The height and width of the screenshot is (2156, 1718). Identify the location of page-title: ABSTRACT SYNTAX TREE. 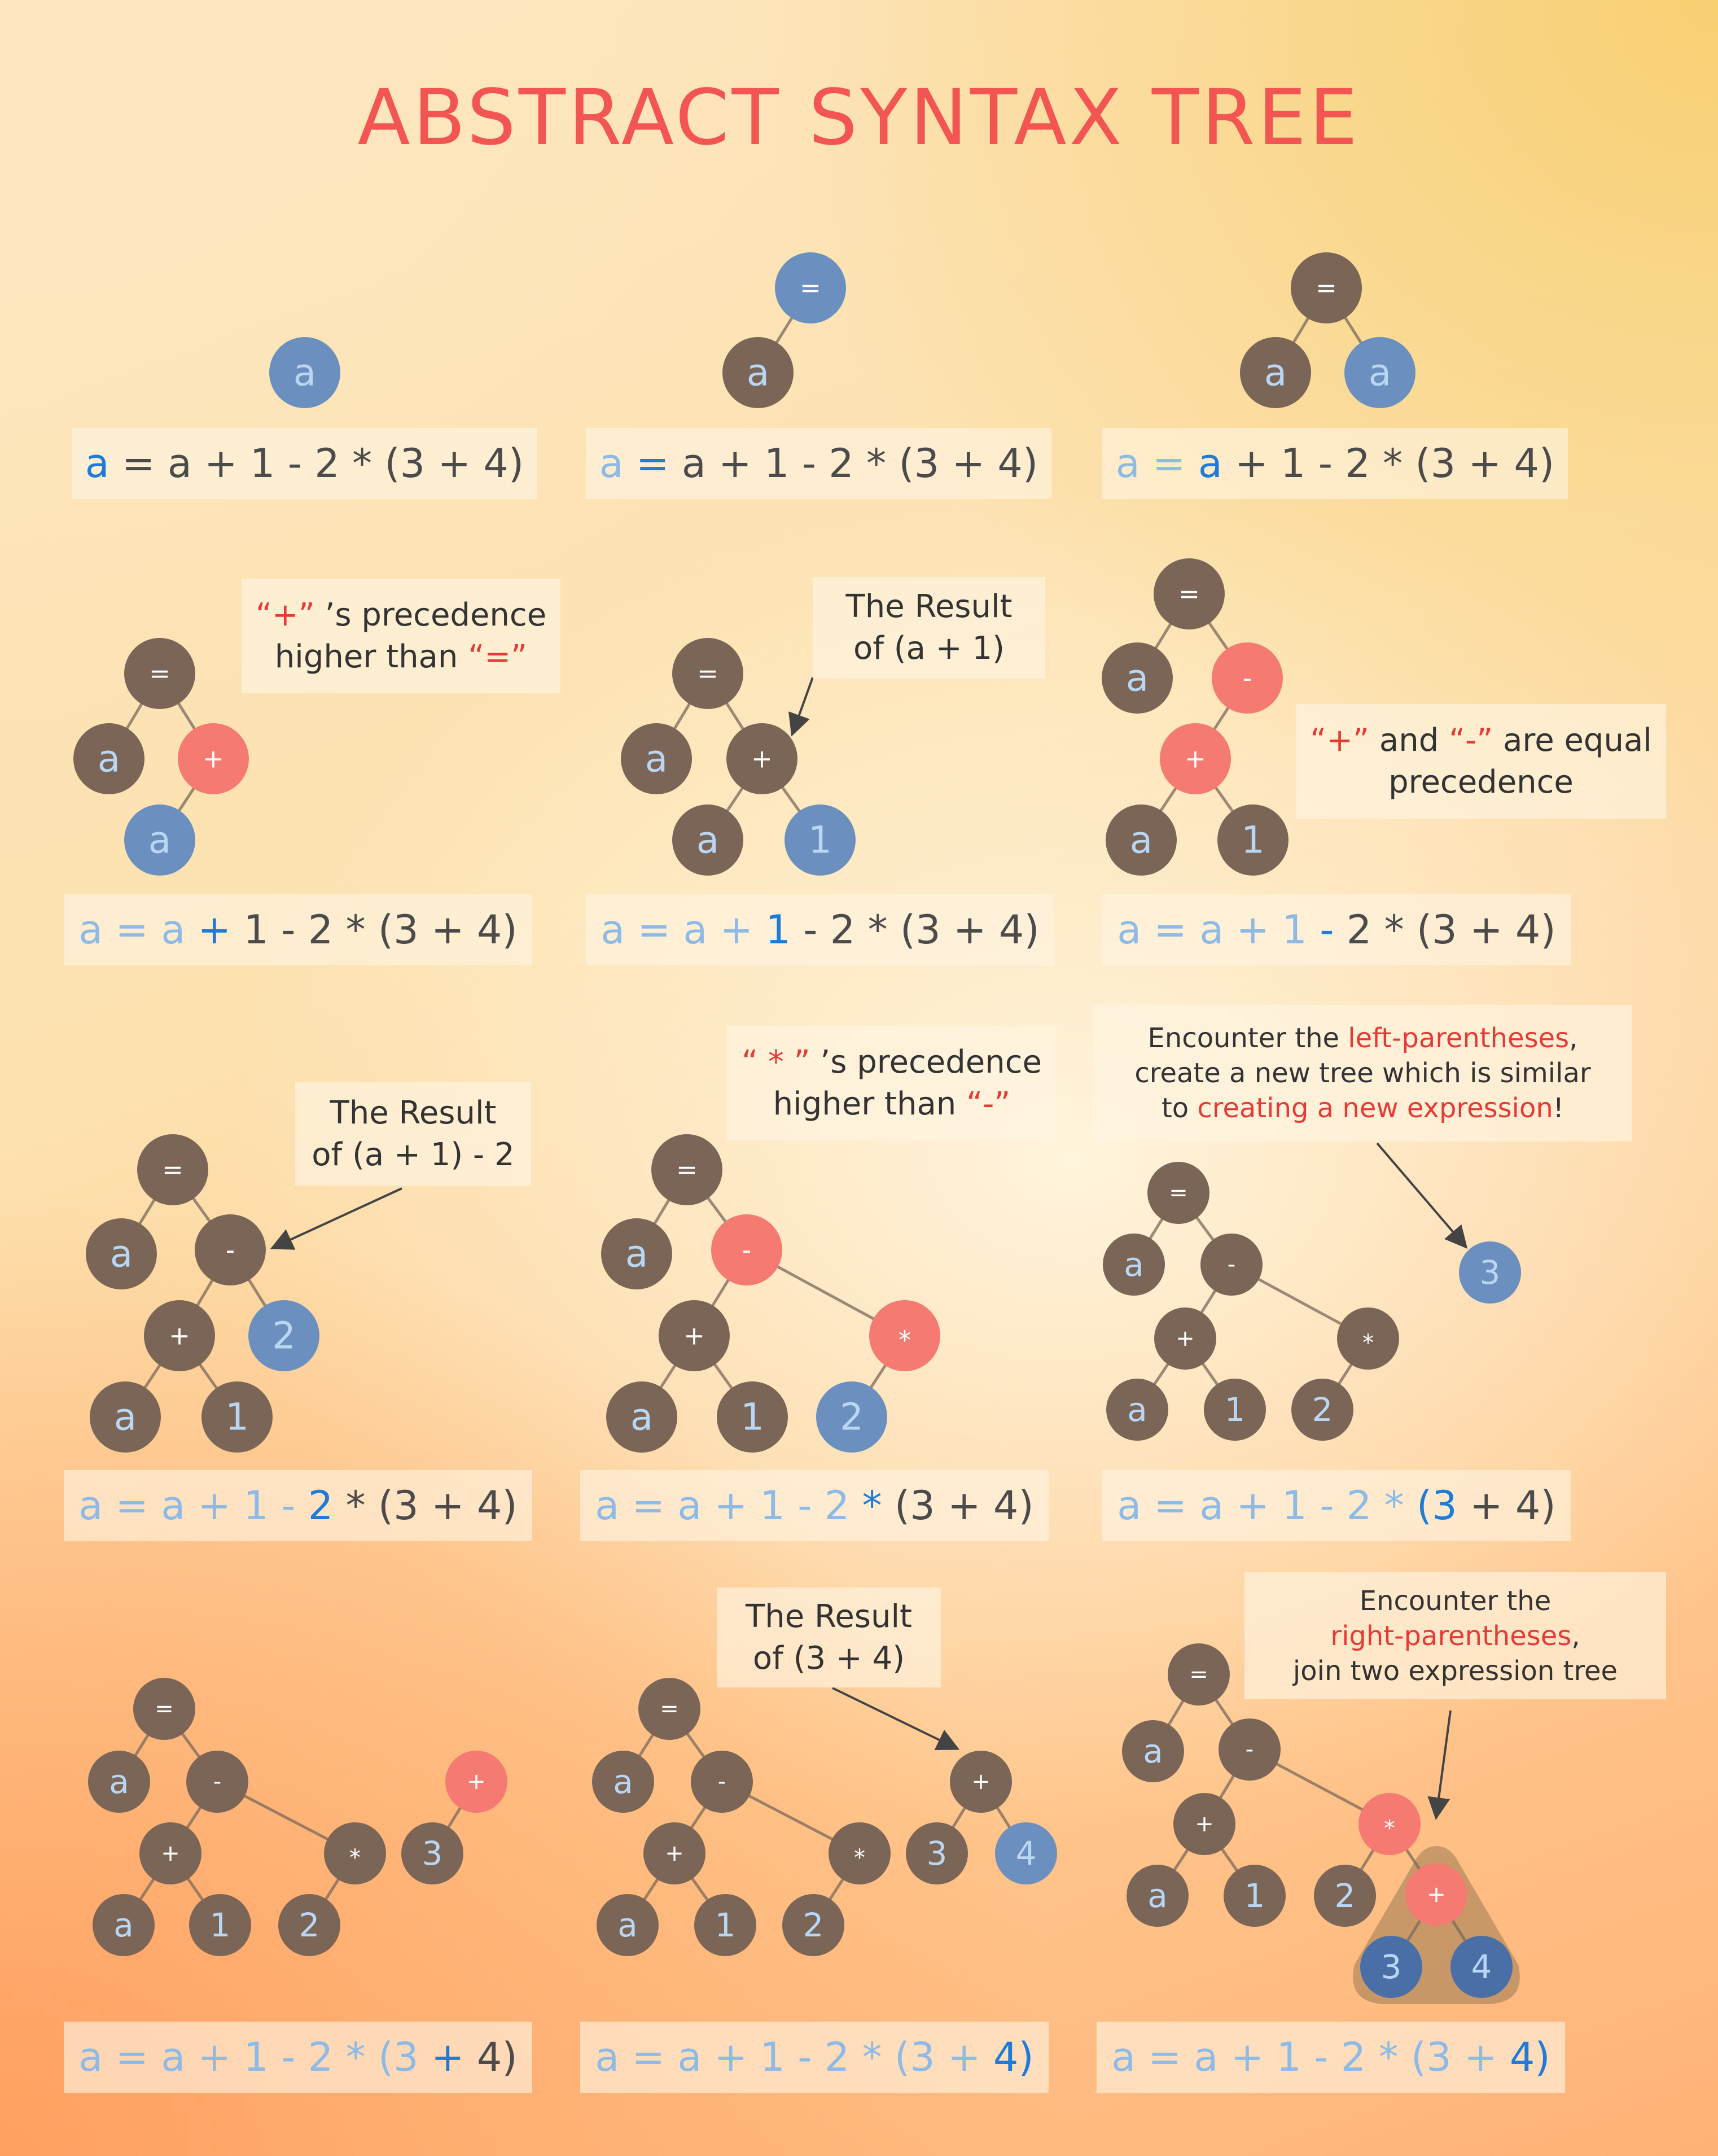
(859, 118).